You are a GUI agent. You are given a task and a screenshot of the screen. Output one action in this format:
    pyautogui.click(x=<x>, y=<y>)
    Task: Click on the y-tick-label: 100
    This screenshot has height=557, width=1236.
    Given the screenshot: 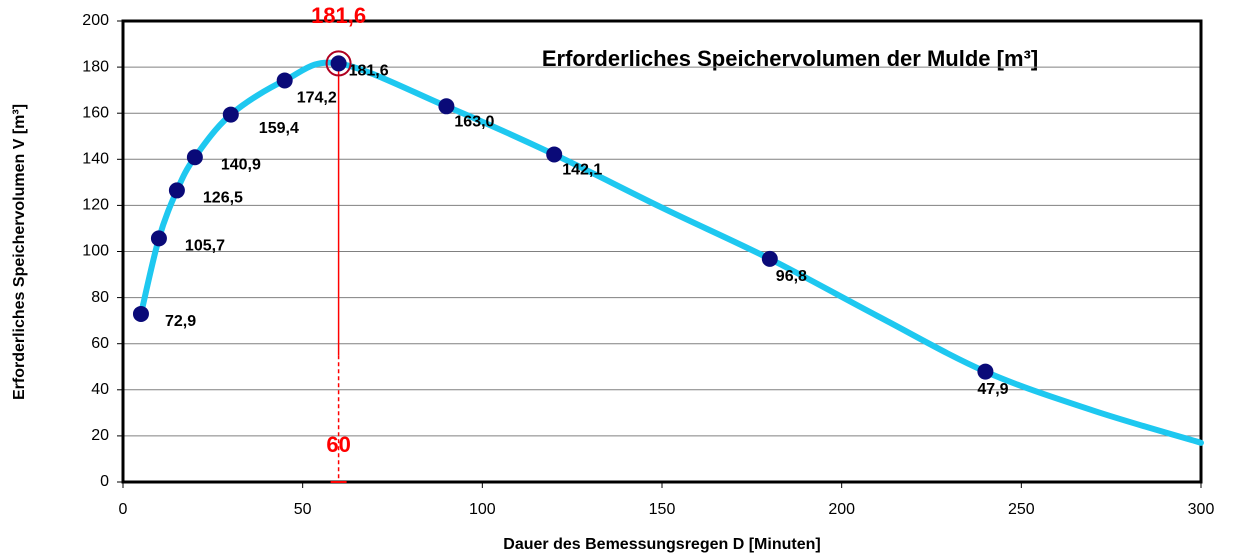 What is the action you would take?
    pyautogui.click(x=95, y=251)
    